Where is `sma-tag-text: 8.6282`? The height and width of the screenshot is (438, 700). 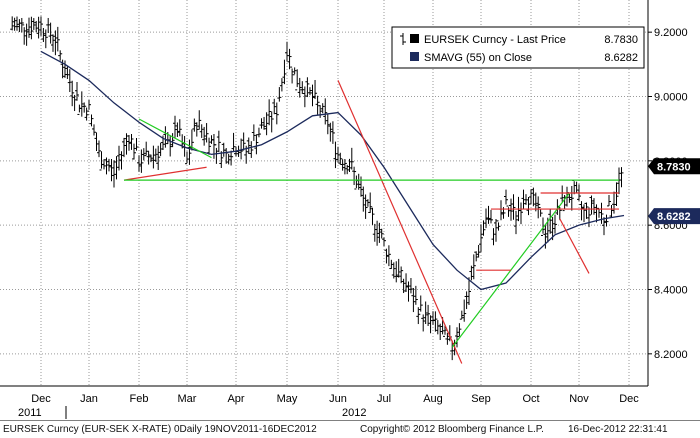 sma-tag-text: 8.6282 is located at coordinates (674, 217).